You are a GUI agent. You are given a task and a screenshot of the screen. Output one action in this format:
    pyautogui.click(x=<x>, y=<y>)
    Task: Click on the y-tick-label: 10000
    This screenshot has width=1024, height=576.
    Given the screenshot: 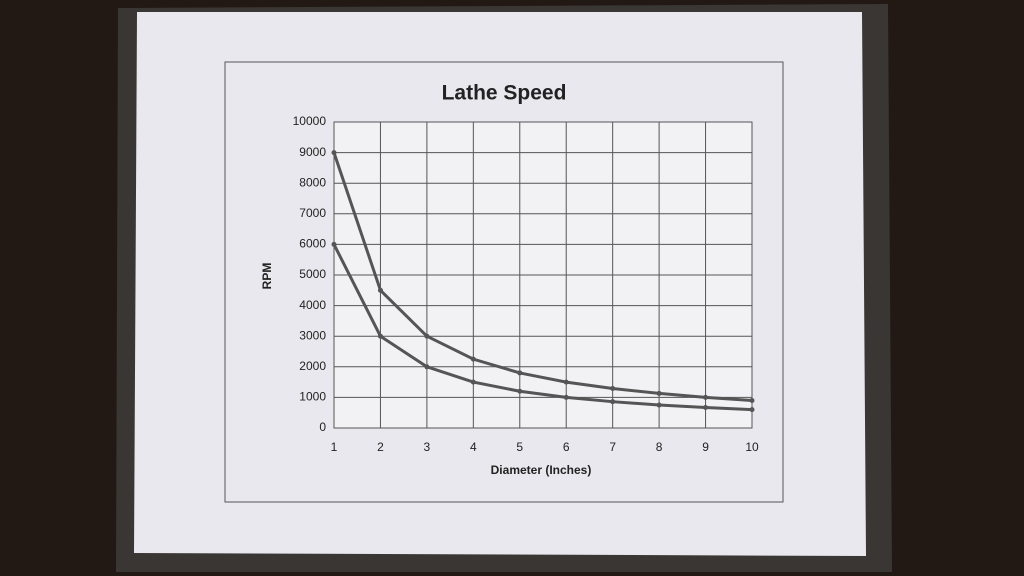 What is the action you would take?
    pyautogui.click(x=310, y=121)
    